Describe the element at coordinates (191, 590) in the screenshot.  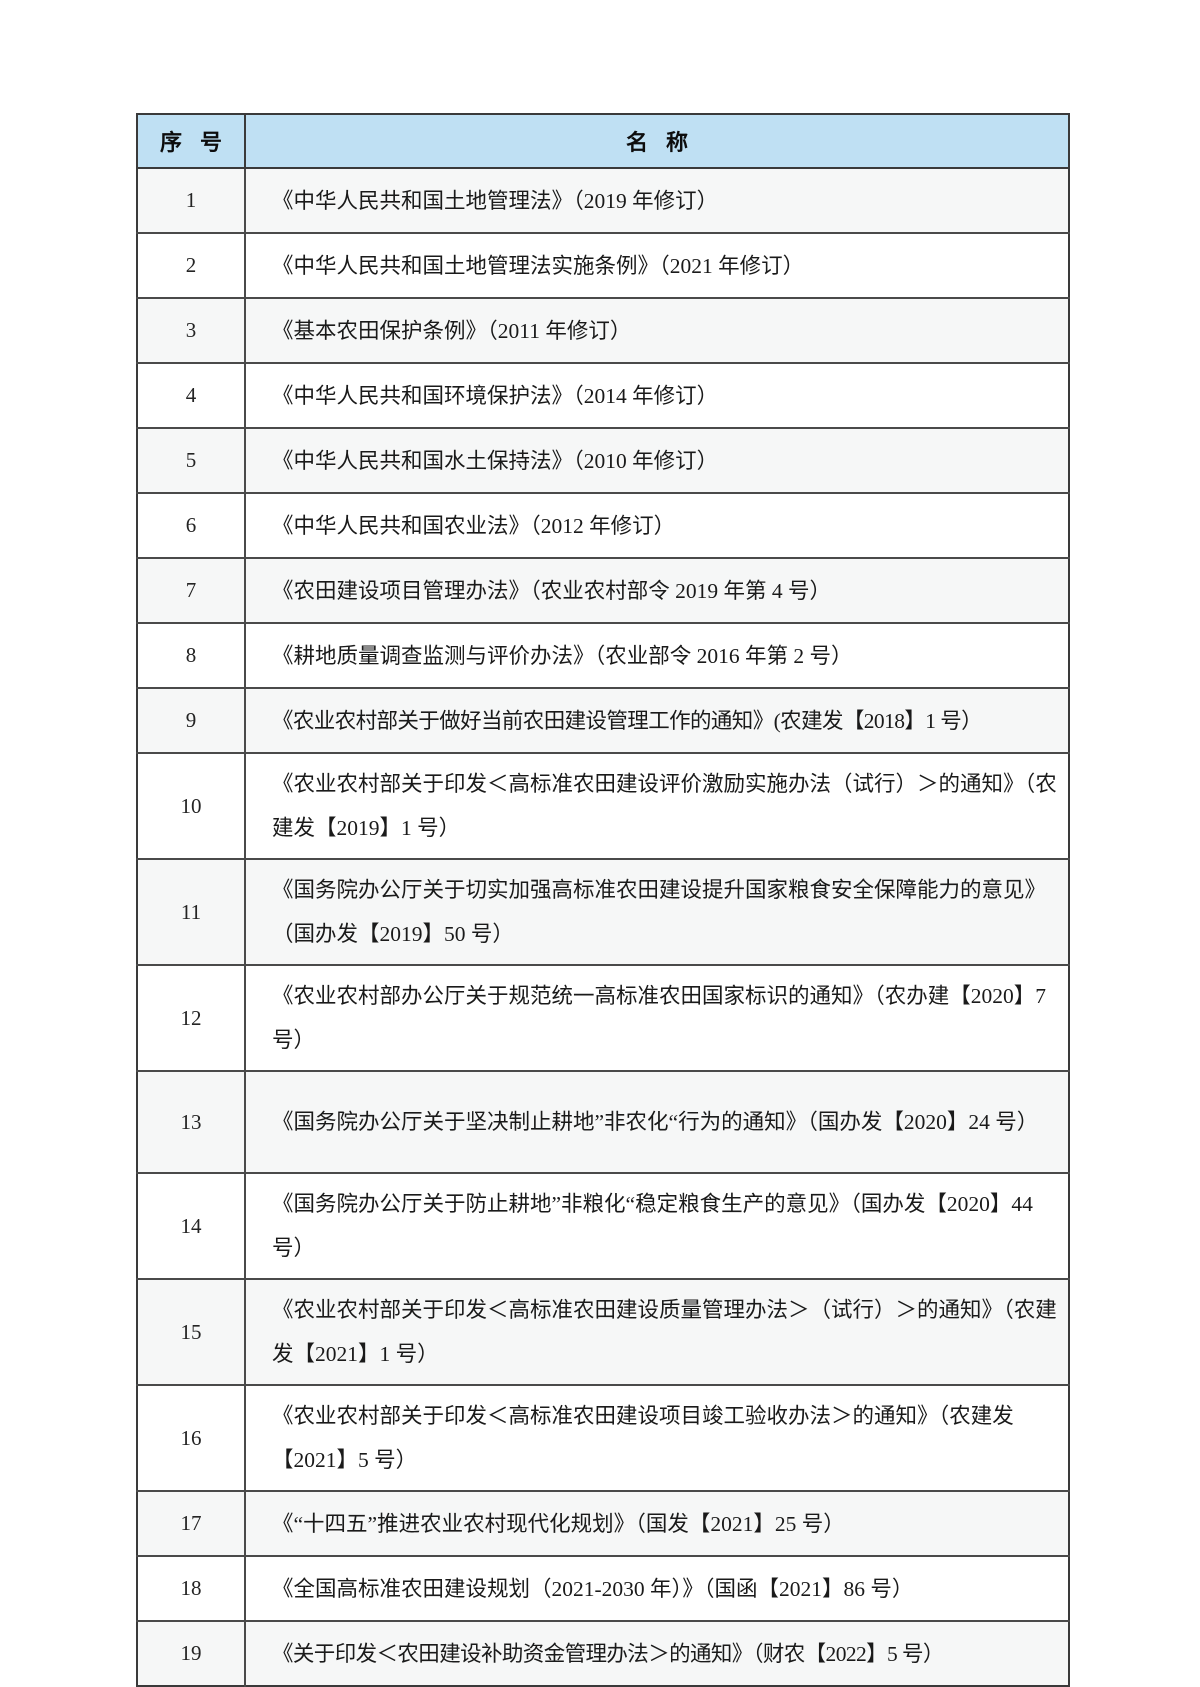
I see `row-serial-number: 7` at that location.